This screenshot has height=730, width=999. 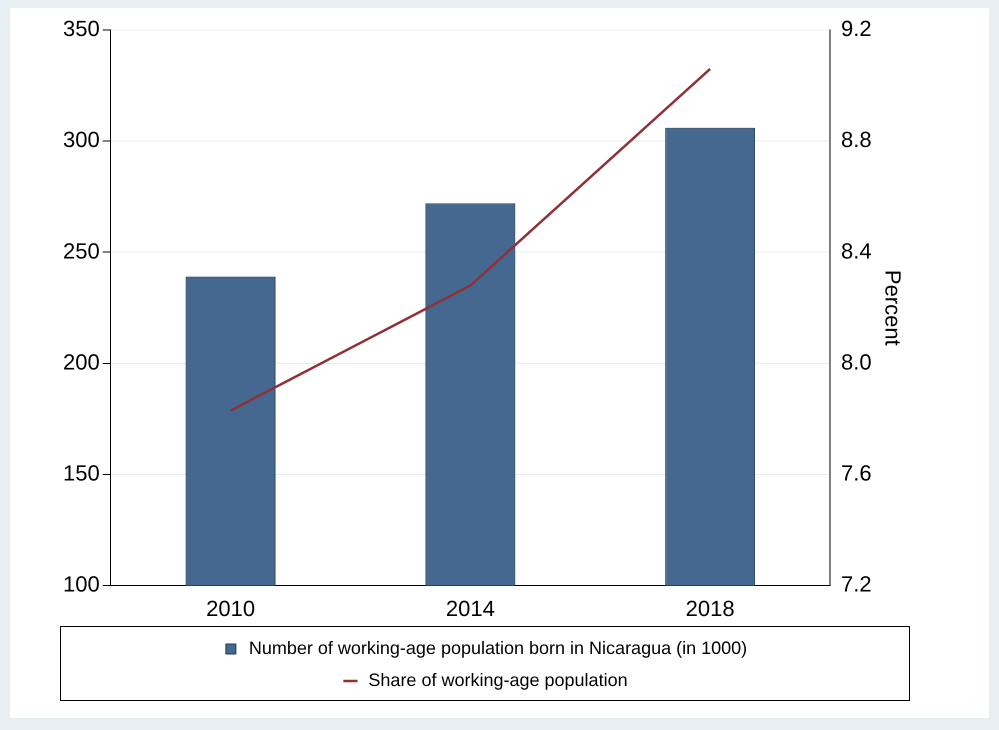 What do you see at coordinates (893, 308) in the screenshot?
I see `y2-axis-title: Percent` at bounding box center [893, 308].